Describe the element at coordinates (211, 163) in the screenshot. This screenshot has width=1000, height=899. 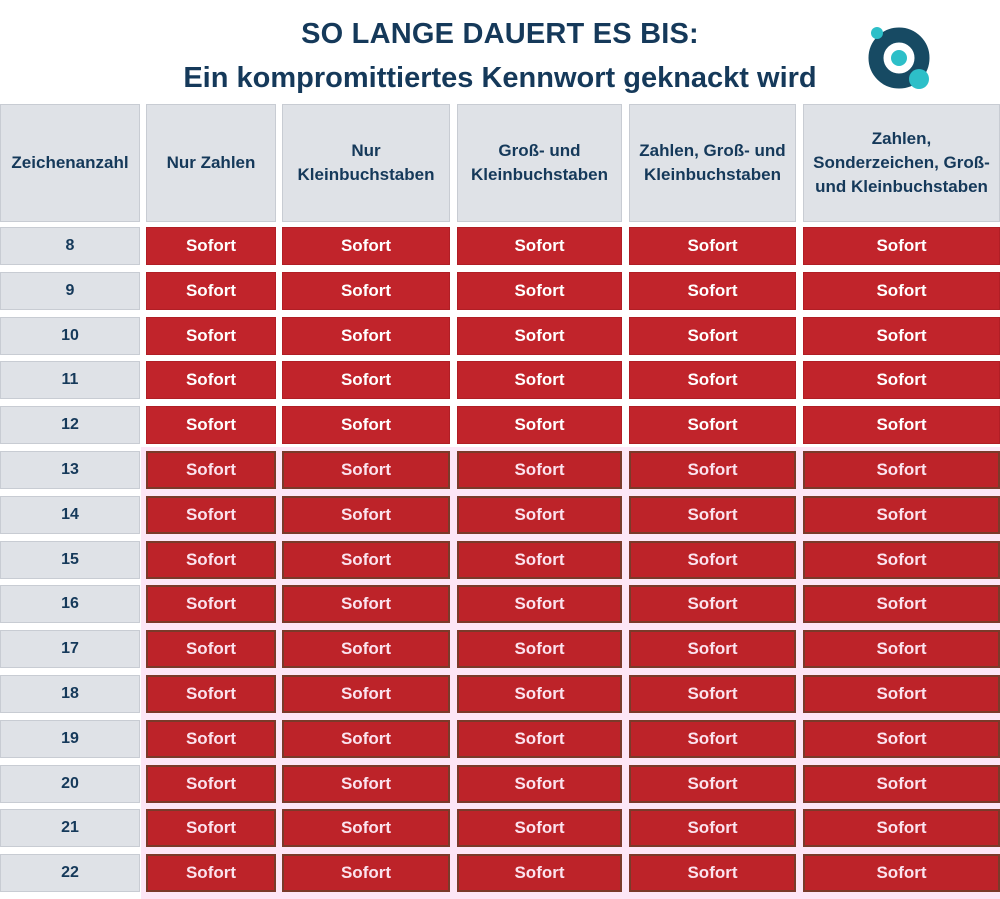
I see `header-nur-zahlen: Nur Zahlen` at that location.